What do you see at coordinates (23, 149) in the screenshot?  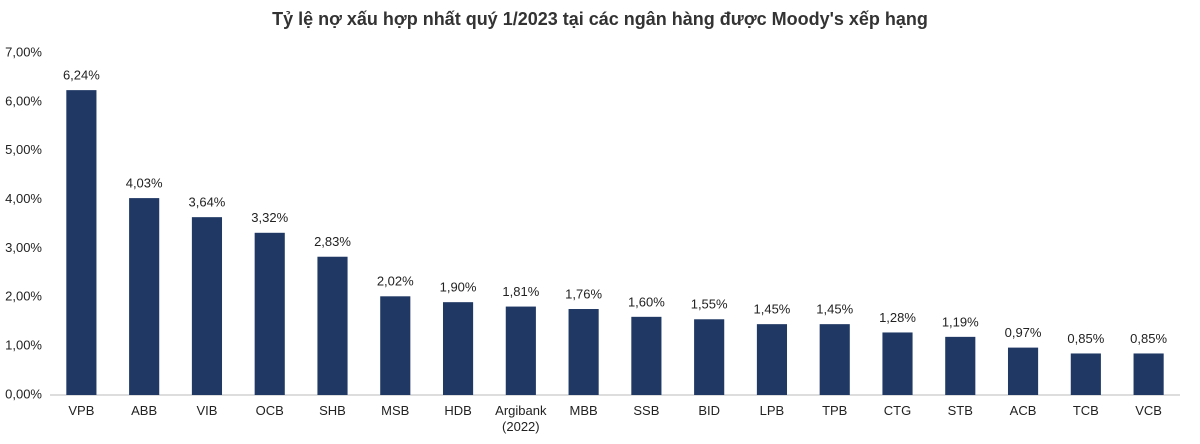 I see `y-tick-label: 5,00%` at bounding box center [23, 149].